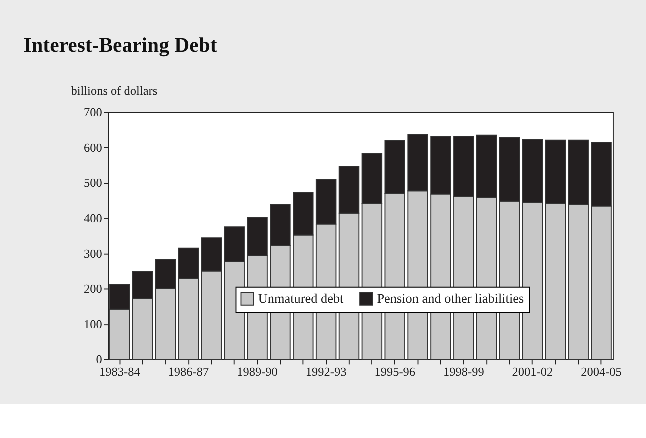 This screenshot has height=438, width=646. I want to click on x-tick-label: 1989-90, so click(257, 371).